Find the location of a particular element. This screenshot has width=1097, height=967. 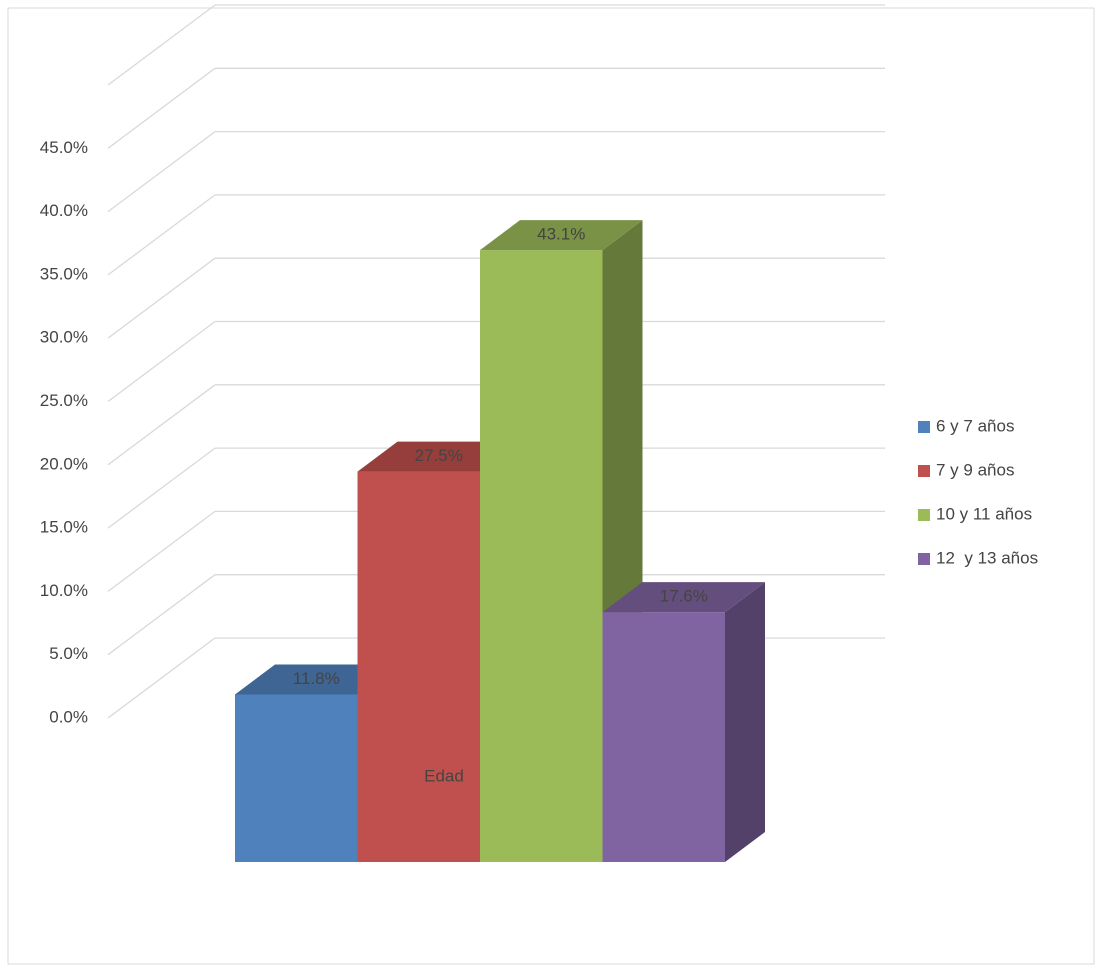

data-label: 11.8% is located at coordinates (316, 678).